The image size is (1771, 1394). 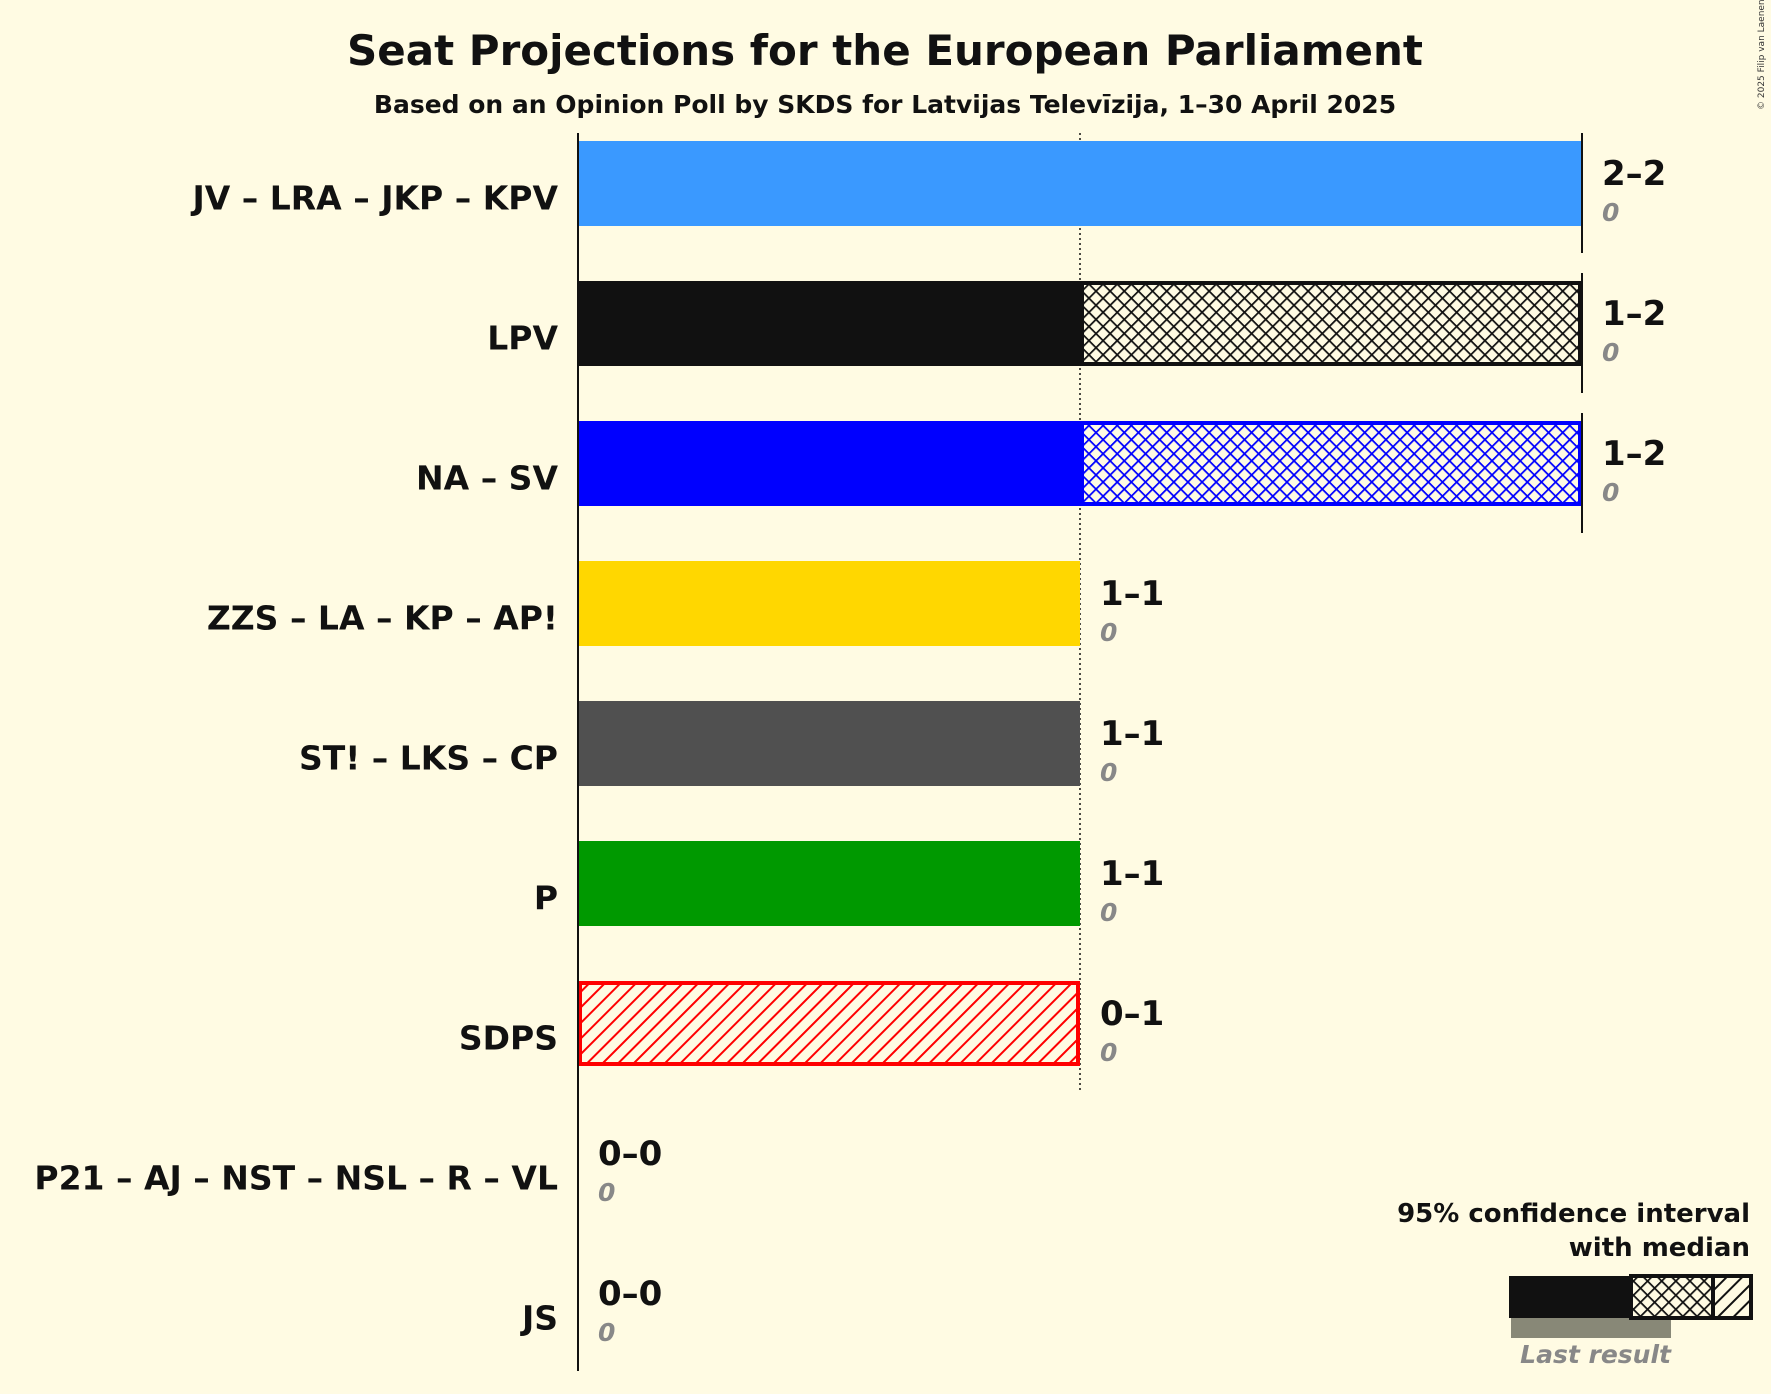 I want to click on median-bar-p, so click(x=829, y=883).